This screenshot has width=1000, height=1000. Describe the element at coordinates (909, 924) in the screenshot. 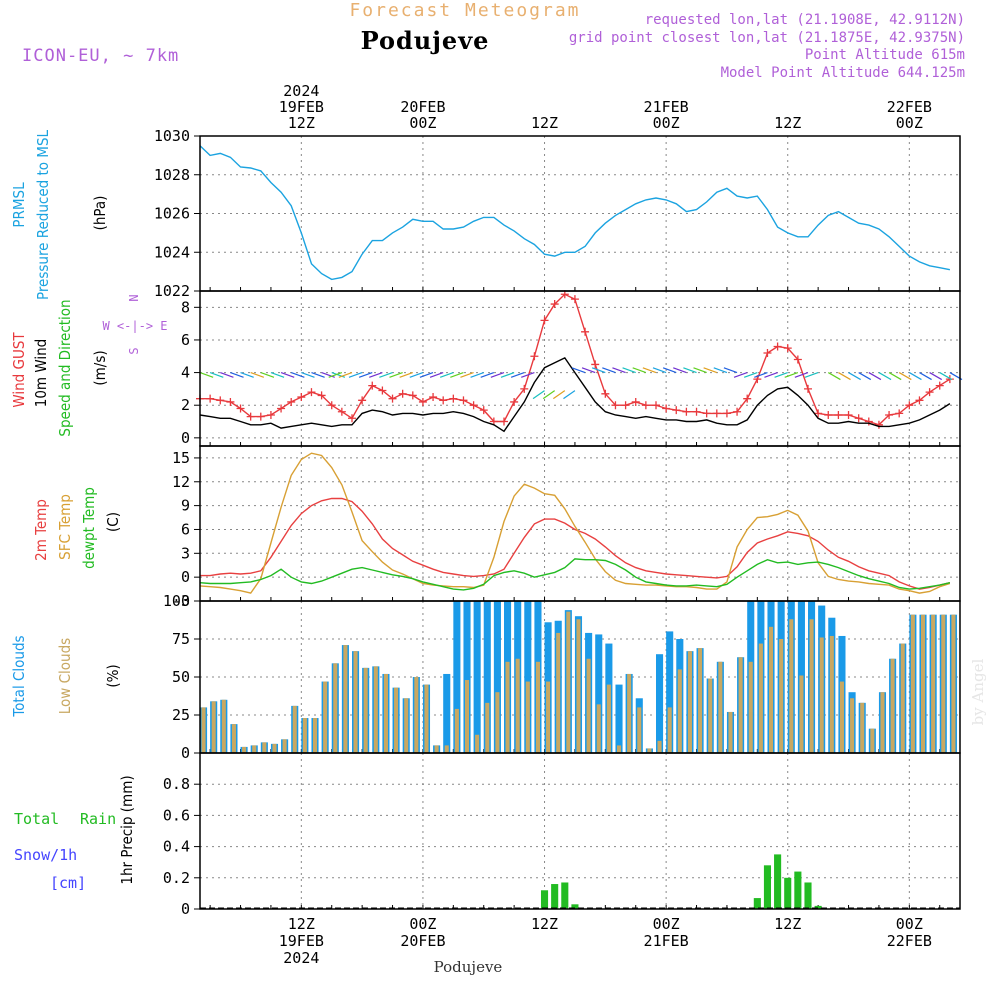

I see `bottom-time-label: 00Z` at that location.